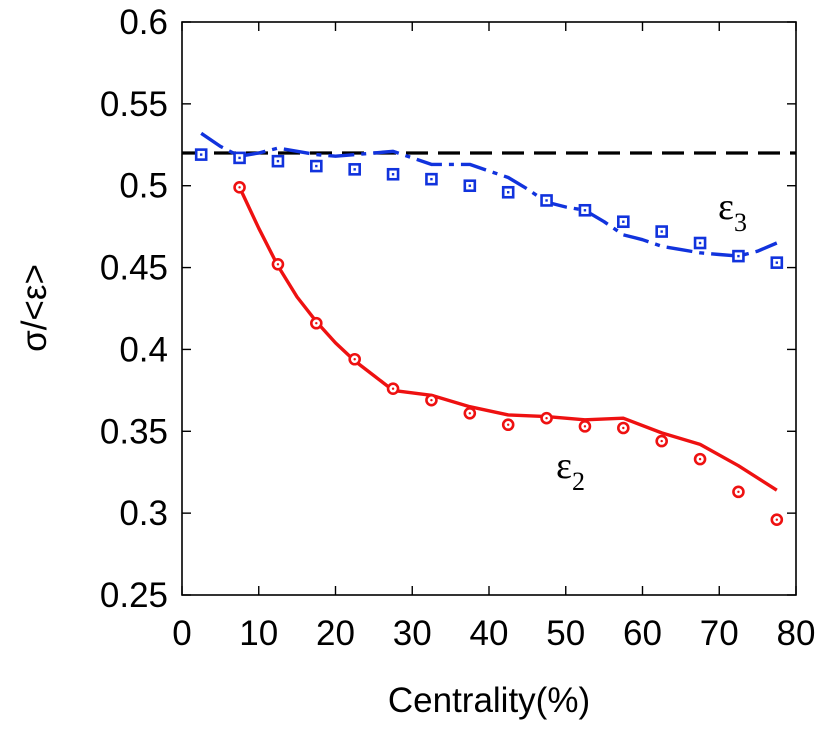  I want to click on x-tick-label: 20, so click(335, 633).